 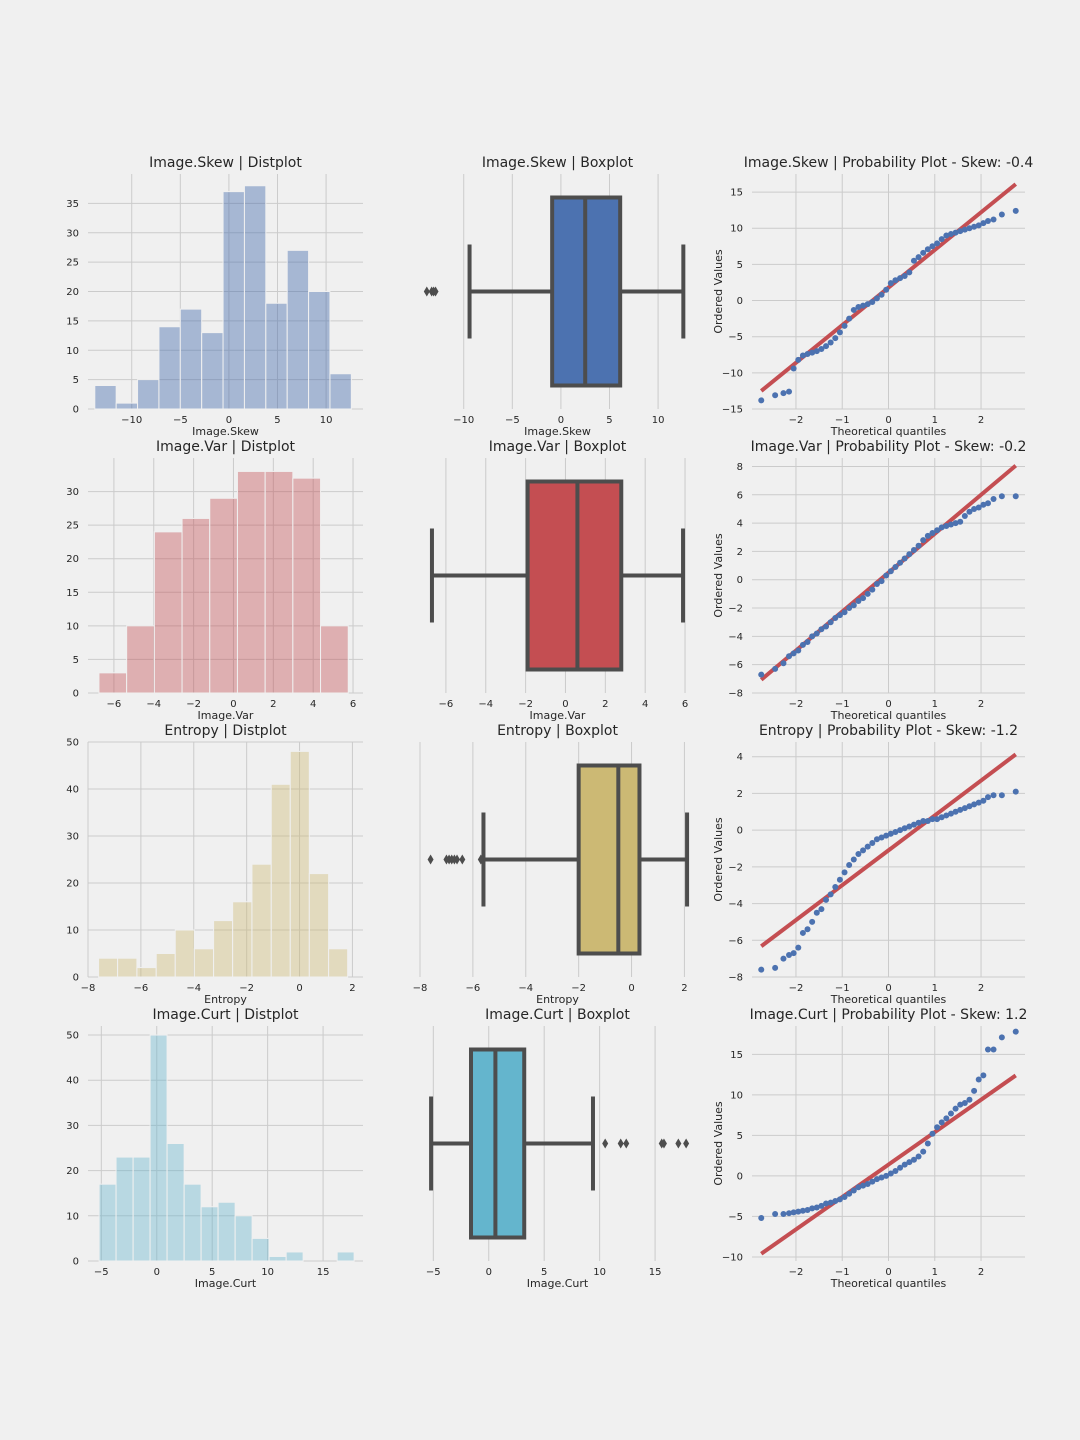 What do you see at coordinates (473, 988) in the screenshot?
I see `x-tick-label: −6` at bounding box center [473, 988].